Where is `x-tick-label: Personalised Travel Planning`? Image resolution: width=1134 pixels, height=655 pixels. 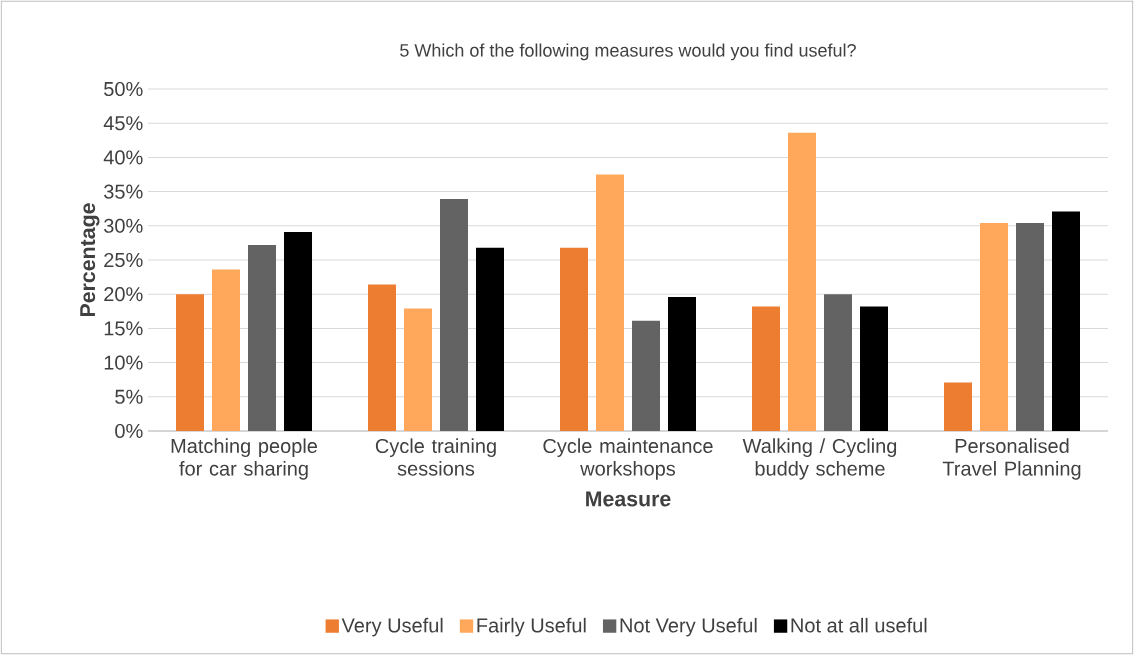
x-tick-label: Personalised Travel Planning is located at coordinates (1011, 459).